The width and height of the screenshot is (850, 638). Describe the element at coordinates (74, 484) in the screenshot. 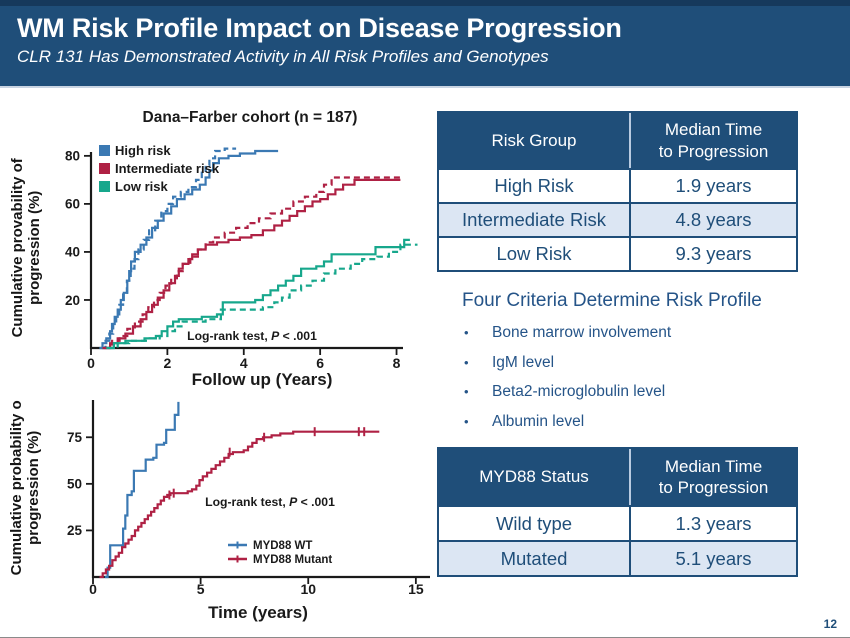

I see `svg-text: 50` at that location.